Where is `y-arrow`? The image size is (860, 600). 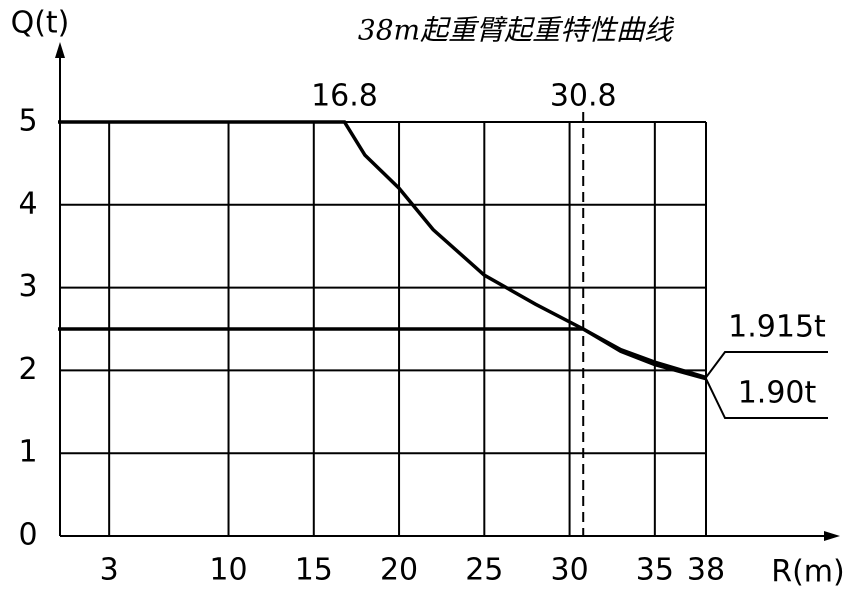
y-arrow is located at coordinates (60, 50).